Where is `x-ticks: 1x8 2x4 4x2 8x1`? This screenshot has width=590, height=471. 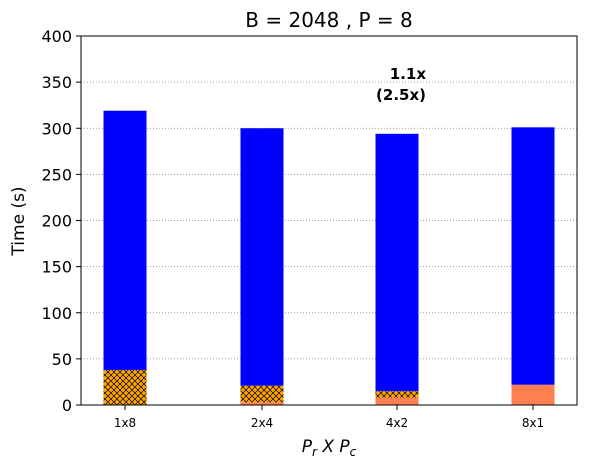
x-ticks: 1x8 2x4 4x2 8x1 is located at coordinates (329, 417).